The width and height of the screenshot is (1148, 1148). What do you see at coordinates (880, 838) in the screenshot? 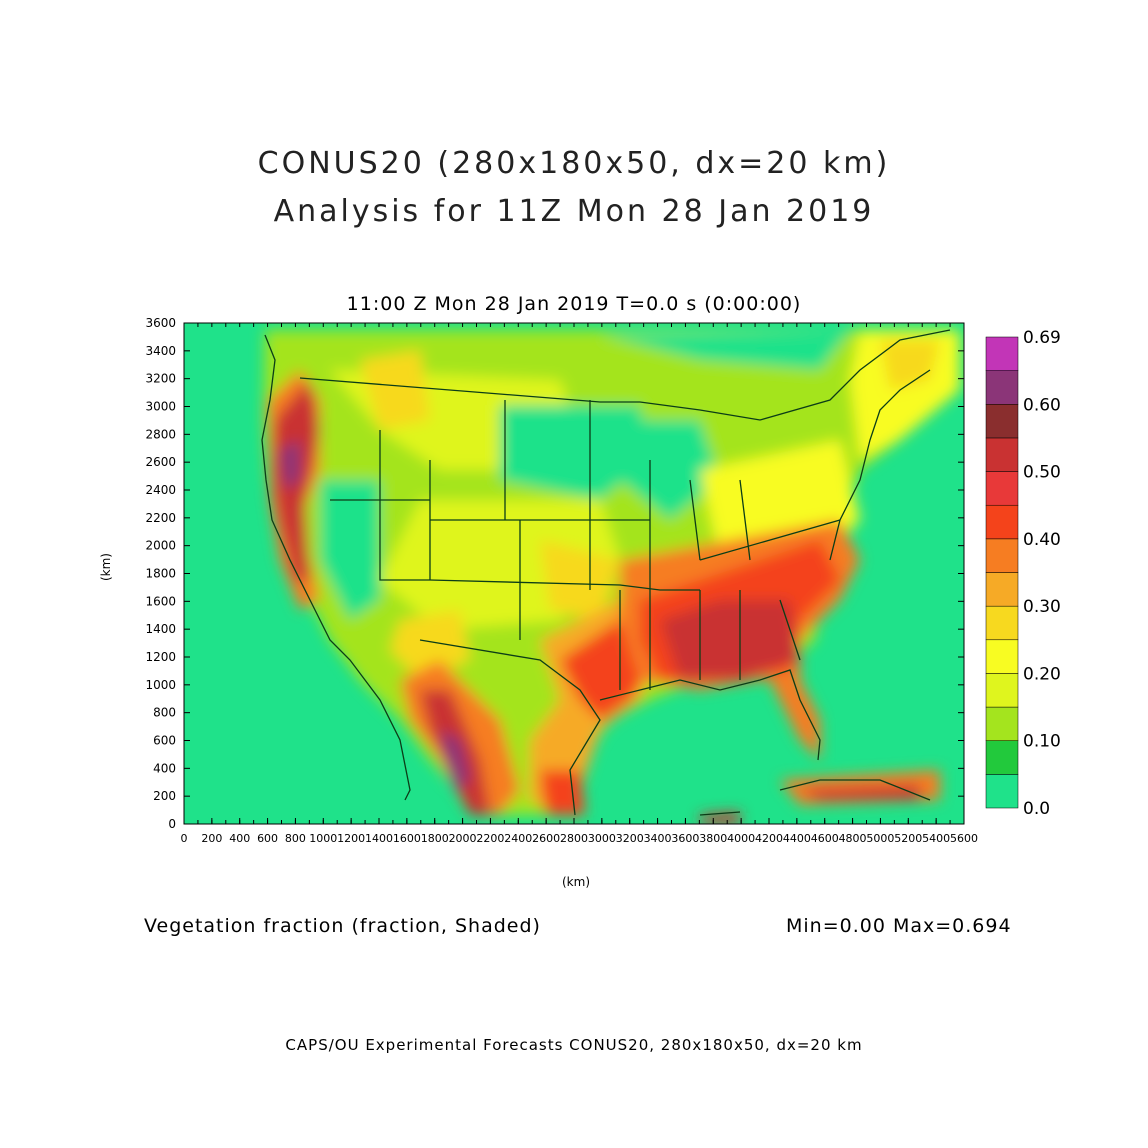
I see `x-tick-label: 5000` at bounding box center [880, 838].